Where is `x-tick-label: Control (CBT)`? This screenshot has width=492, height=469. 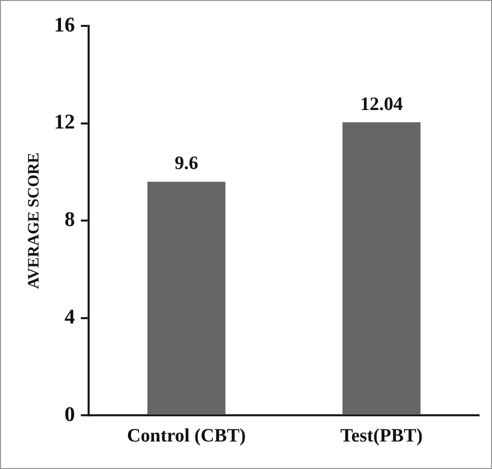 x-tick-label: Control (CBT) is located at coordinates (186, 436).